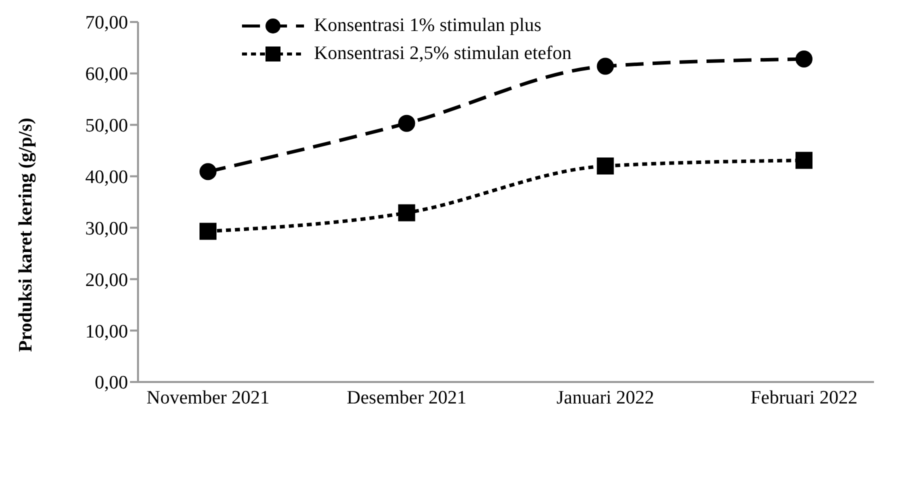 The image size is (912, 496). Describe the element at coordinates (106, 75) in the screenshot. I see `y-tick-label: 60,00` at that location.